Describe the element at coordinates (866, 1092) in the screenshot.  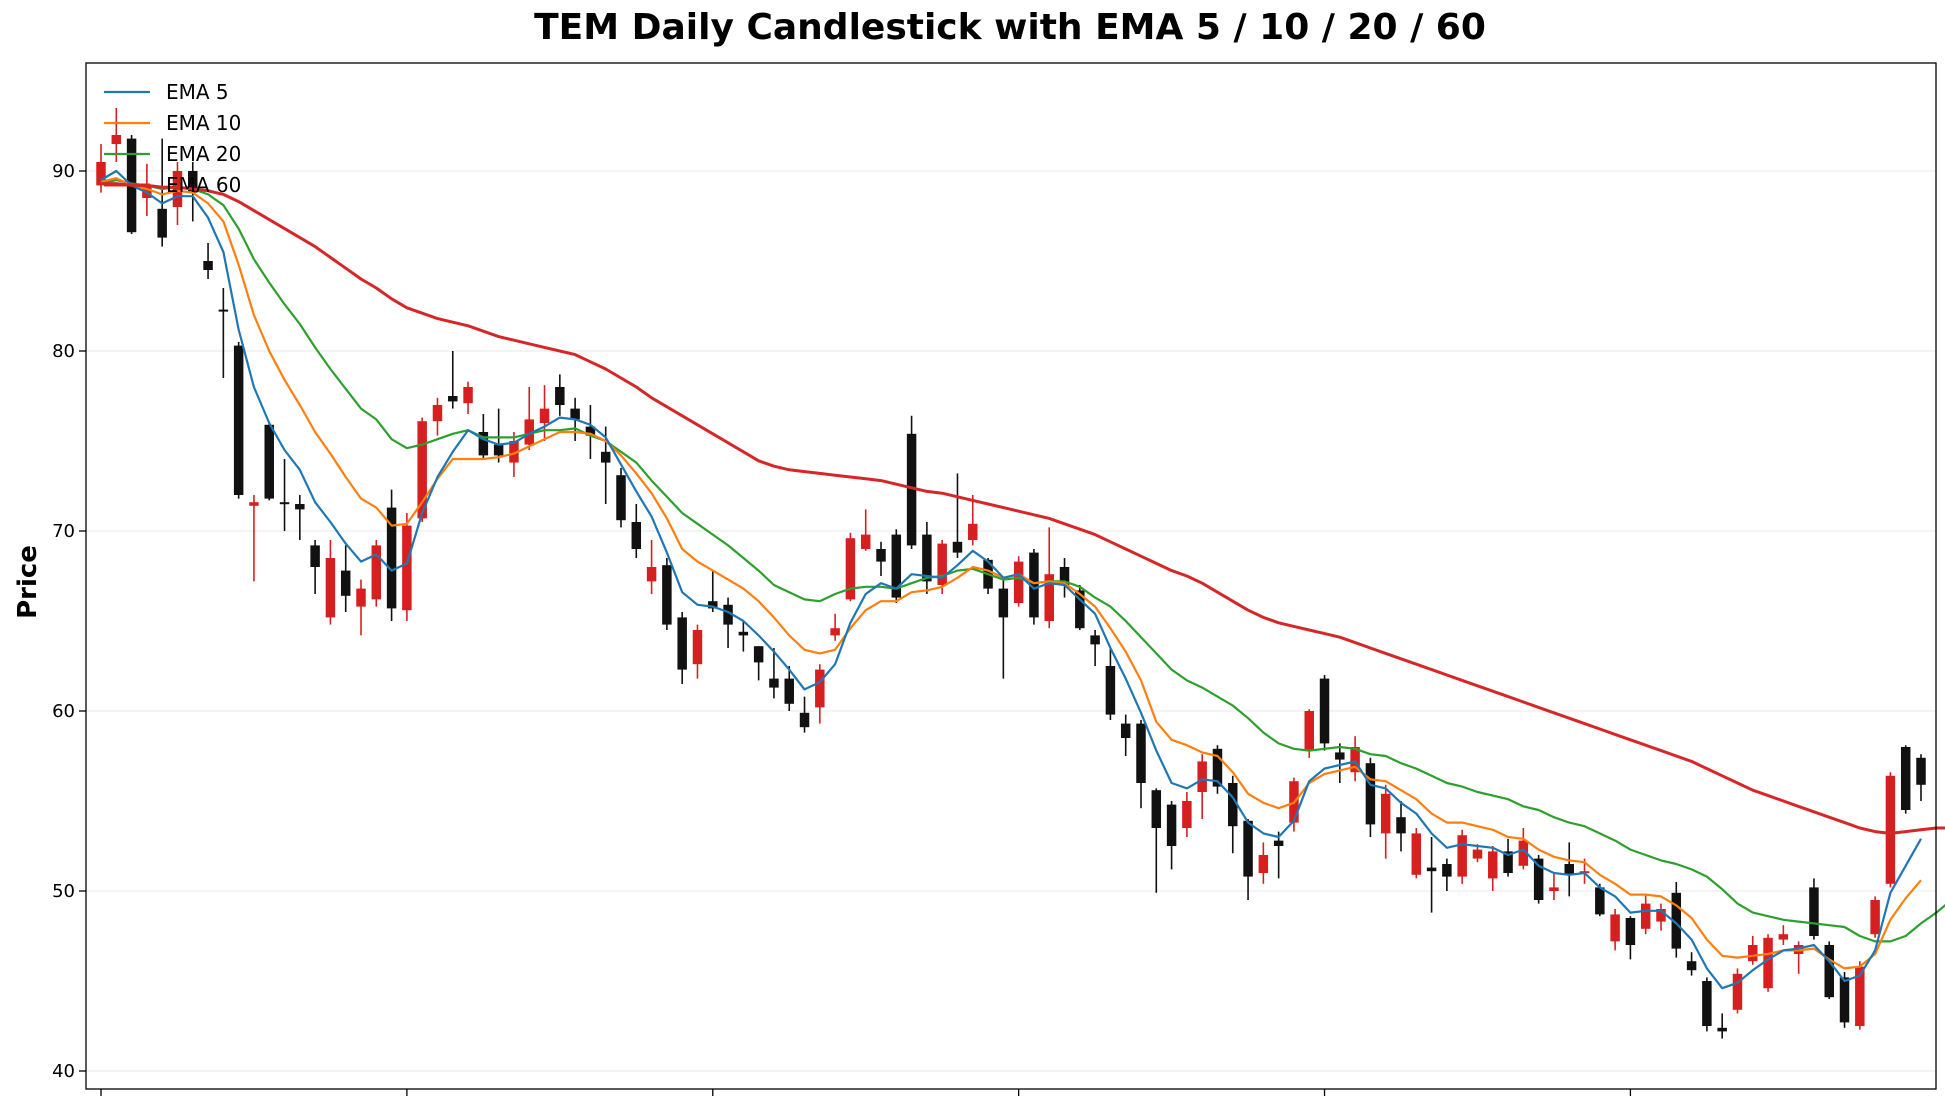
I see `x-axis-ticks` at that location.